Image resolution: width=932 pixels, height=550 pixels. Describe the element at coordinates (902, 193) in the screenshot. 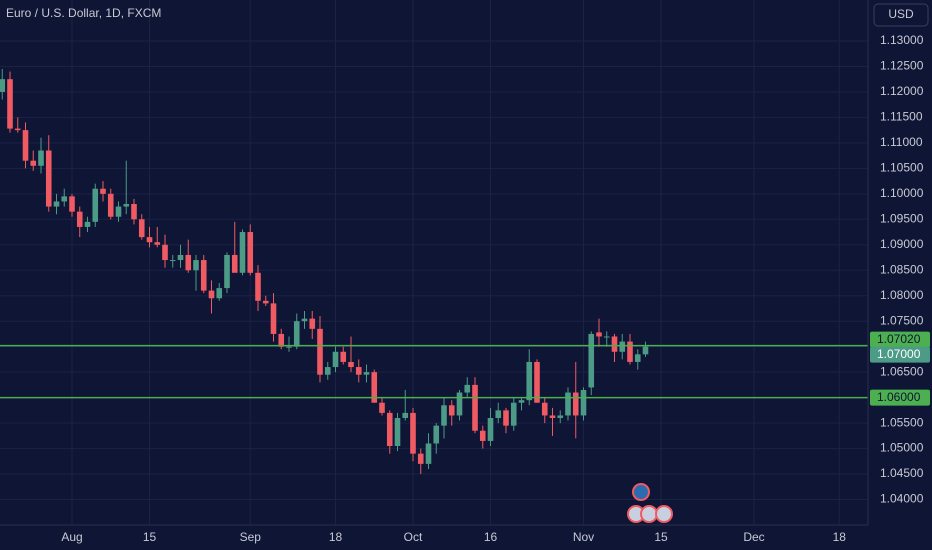

I see `y-tick-label: 1.10000` at that location.